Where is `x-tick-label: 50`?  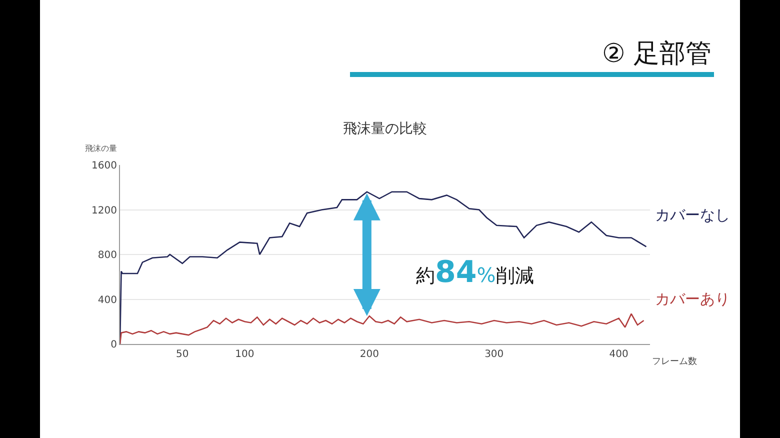
x-tick-label: 50 is located at coordinates (182, 354).